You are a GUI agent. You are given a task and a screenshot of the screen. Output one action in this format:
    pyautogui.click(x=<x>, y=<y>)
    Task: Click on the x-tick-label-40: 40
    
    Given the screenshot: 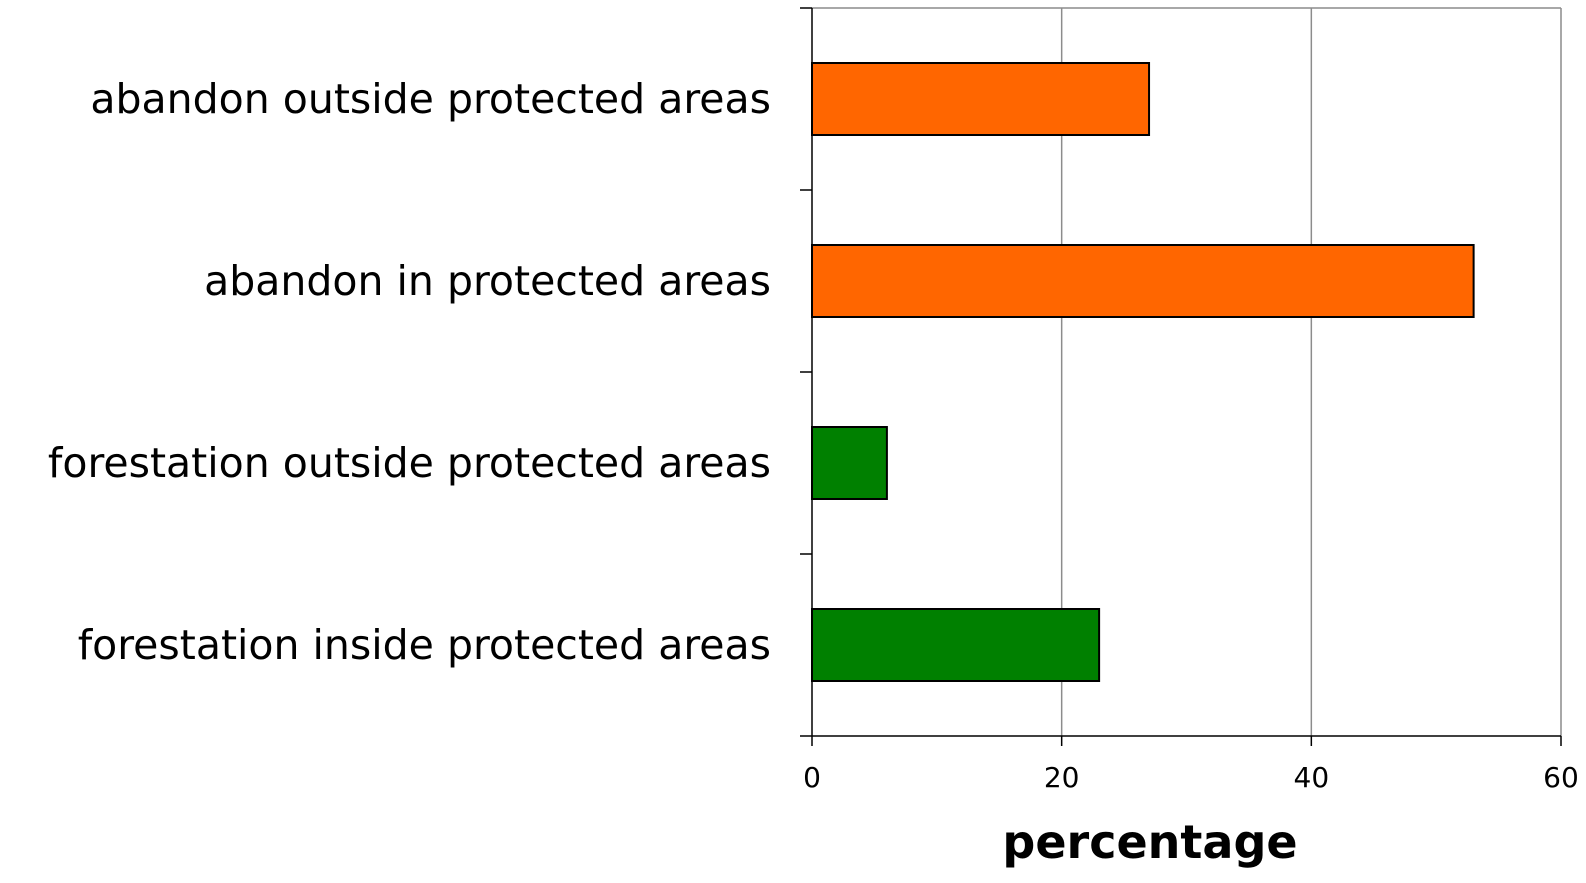 What is the action you would take?
    pyautogui.click(x=1312, y=777)
    